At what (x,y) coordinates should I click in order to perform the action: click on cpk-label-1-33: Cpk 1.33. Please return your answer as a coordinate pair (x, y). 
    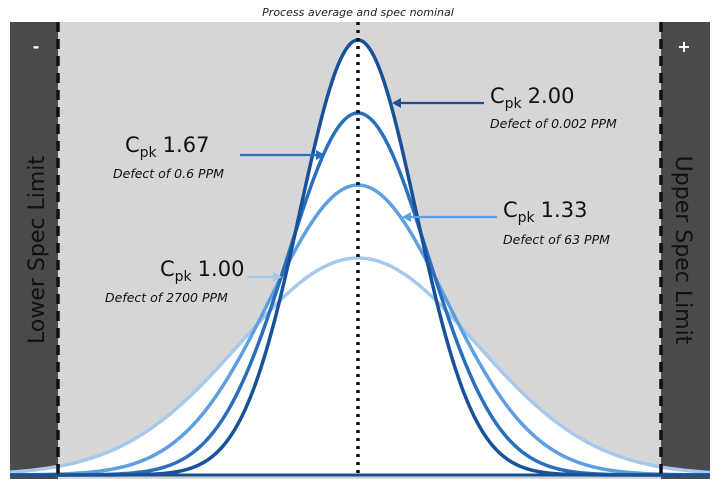
    Looking at the image, I should click on (545, 212).